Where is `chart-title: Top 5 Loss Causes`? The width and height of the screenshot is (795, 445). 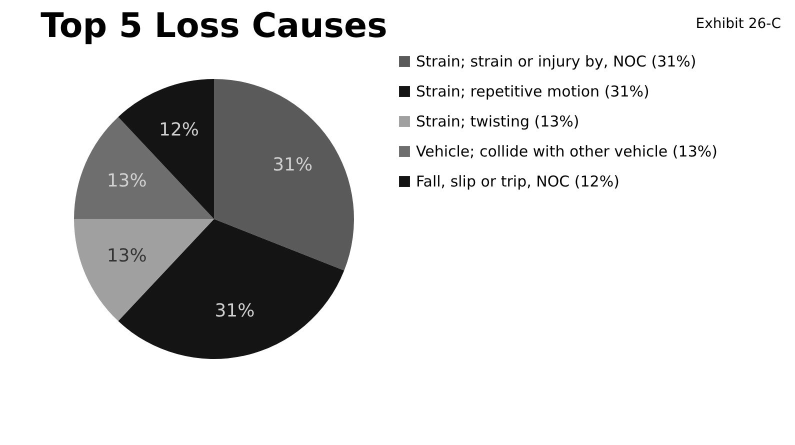
chart-title: Top 5 Loss Causes is located at coordinates (214, 26).